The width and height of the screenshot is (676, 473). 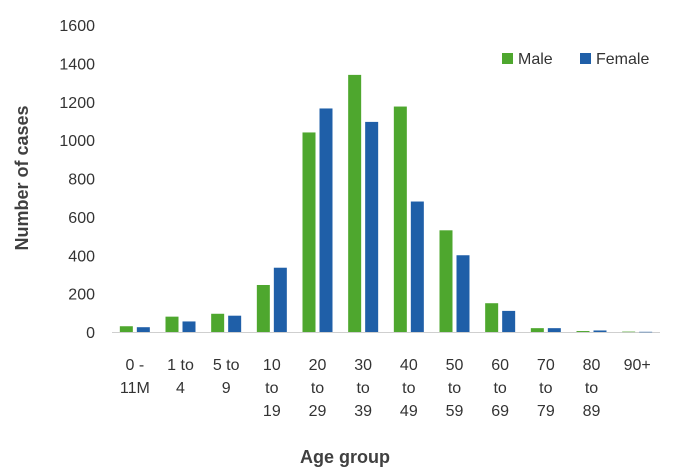 I want to click on y-tick-label: 600, so click(x=81, y=218).